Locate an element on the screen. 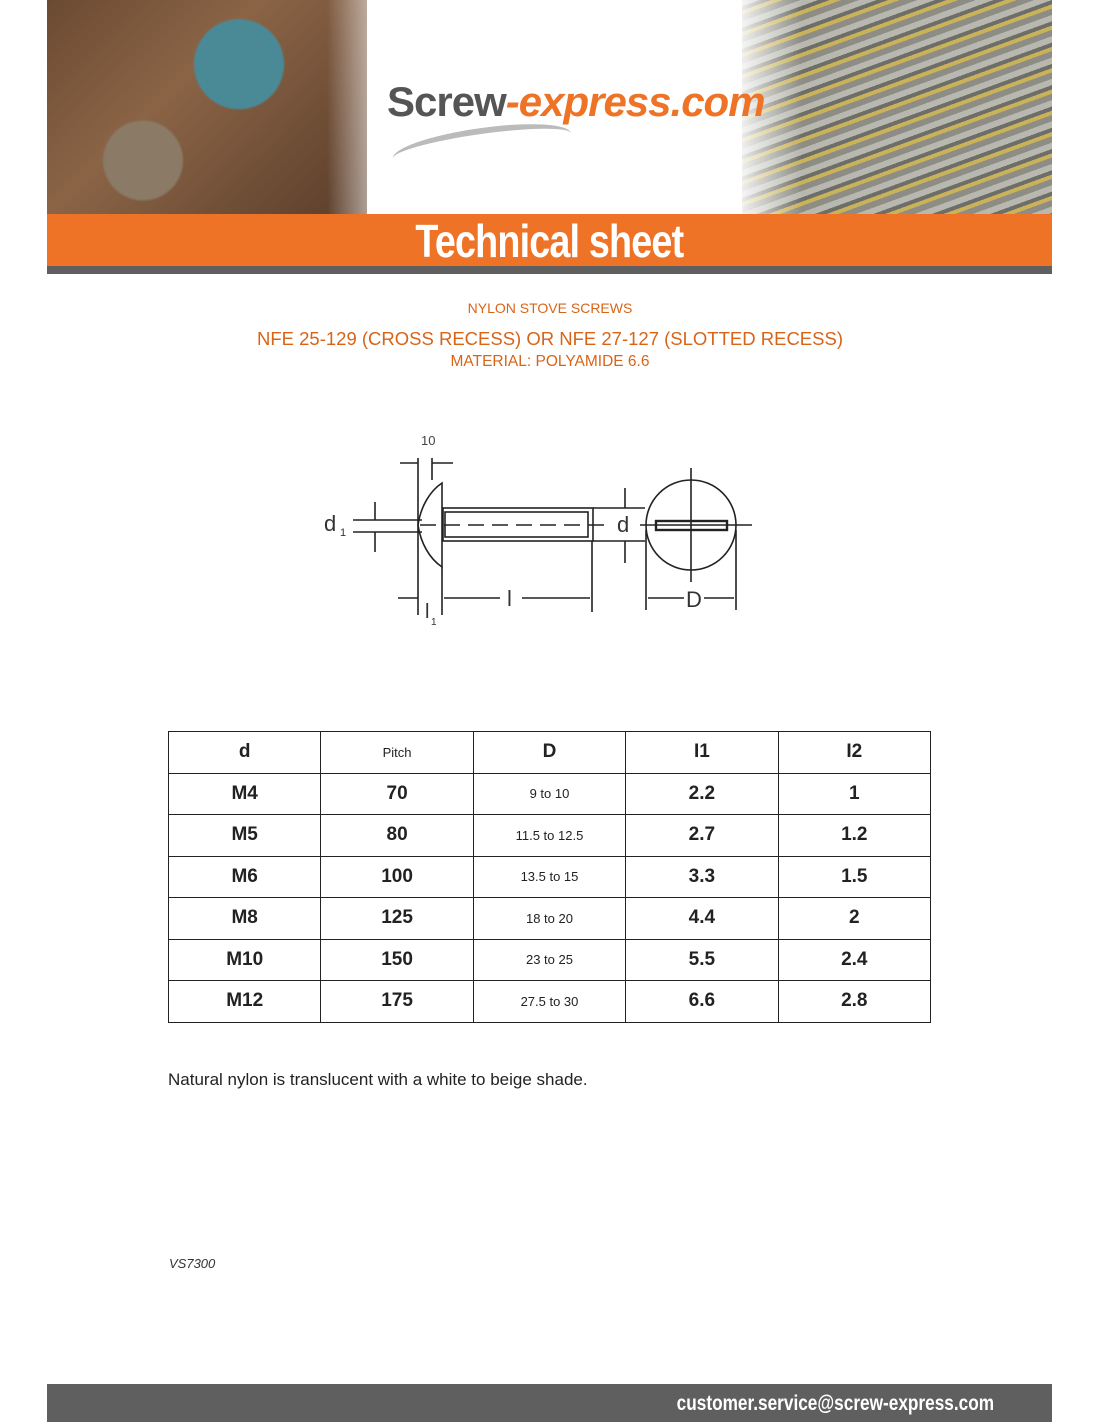 This screenshot has height=1422, width=1100. cell-d: M12 is located at coordinates (244, 1001).